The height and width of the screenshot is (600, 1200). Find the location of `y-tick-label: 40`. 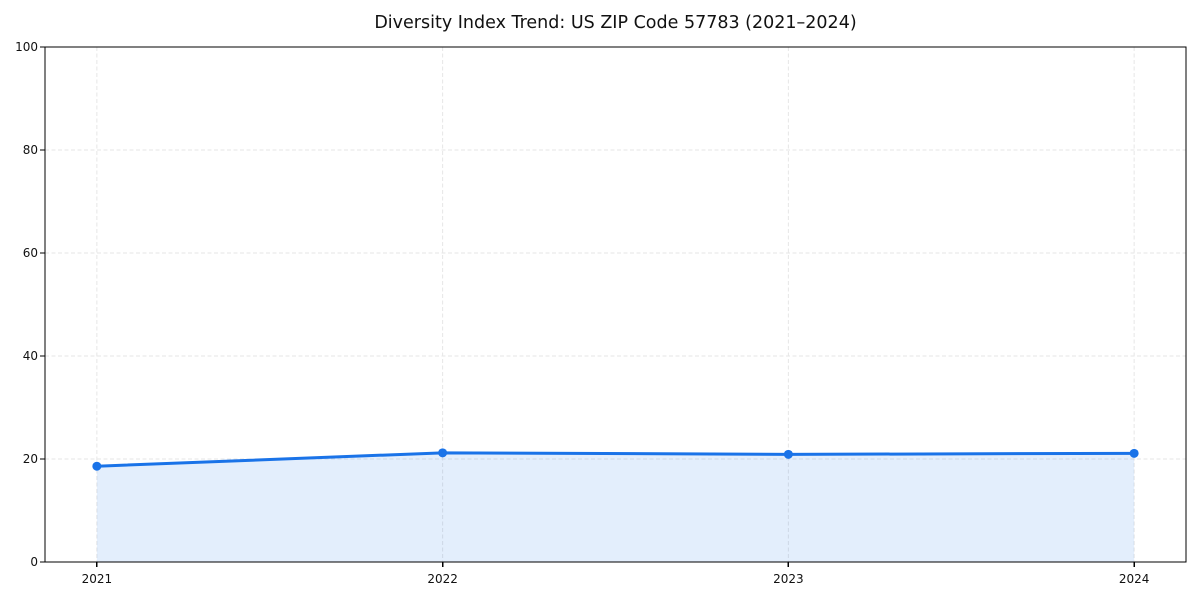

y-tick-label: 40 is located at coordinates (30, 356).